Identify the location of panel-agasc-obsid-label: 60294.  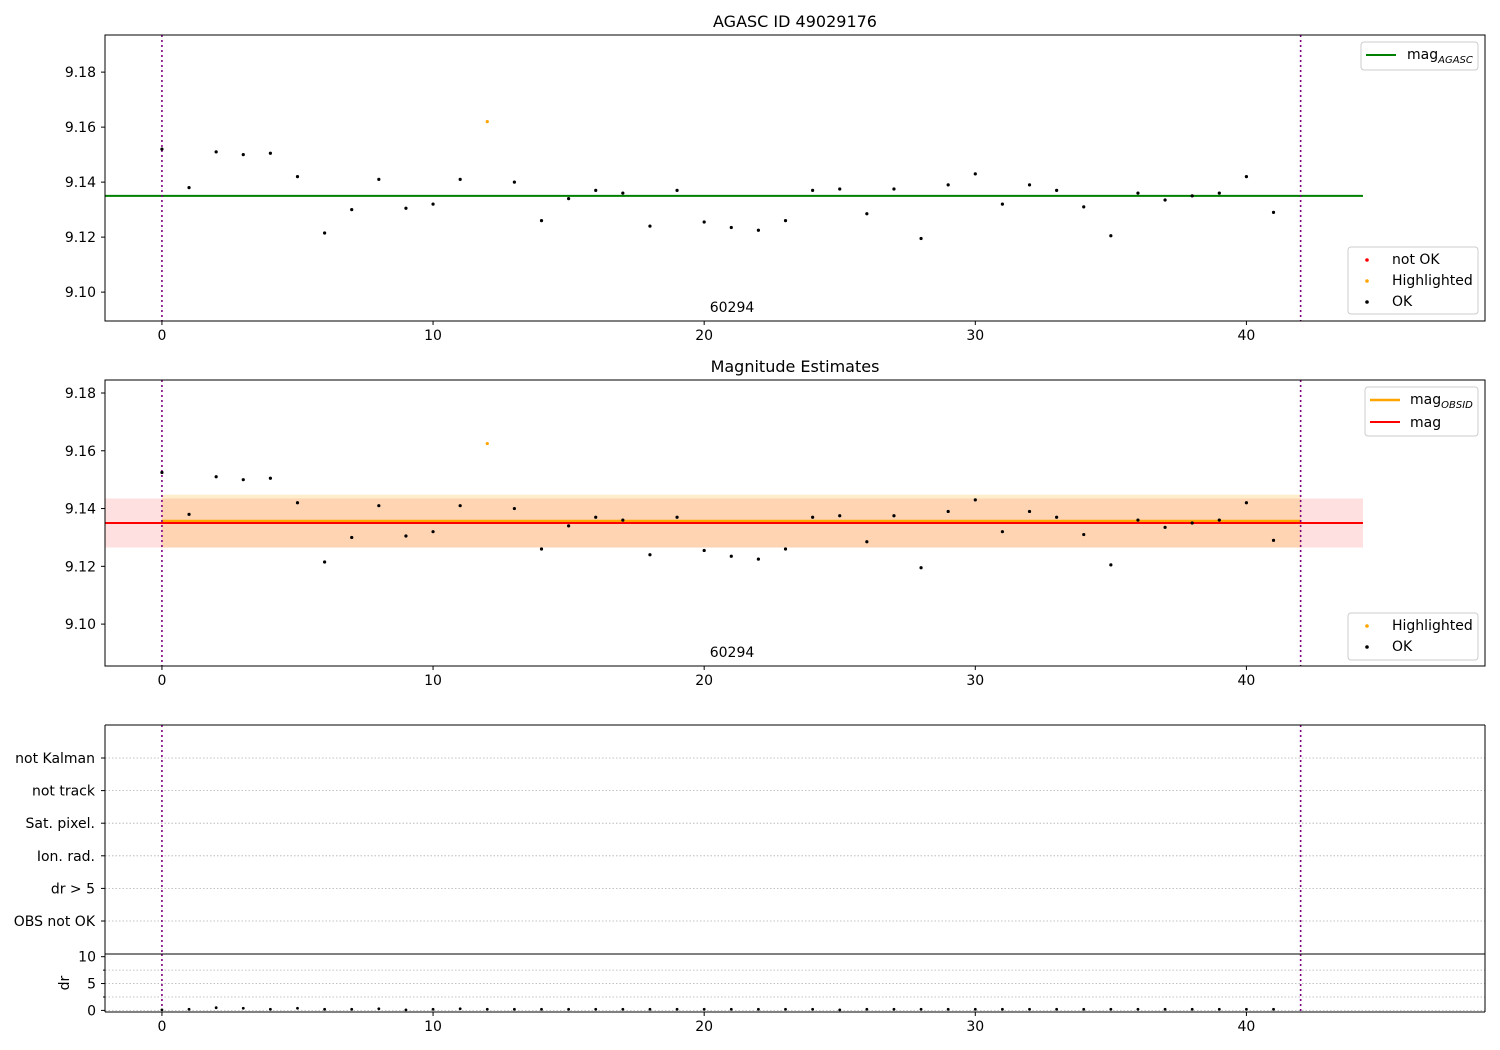
(732, 308).